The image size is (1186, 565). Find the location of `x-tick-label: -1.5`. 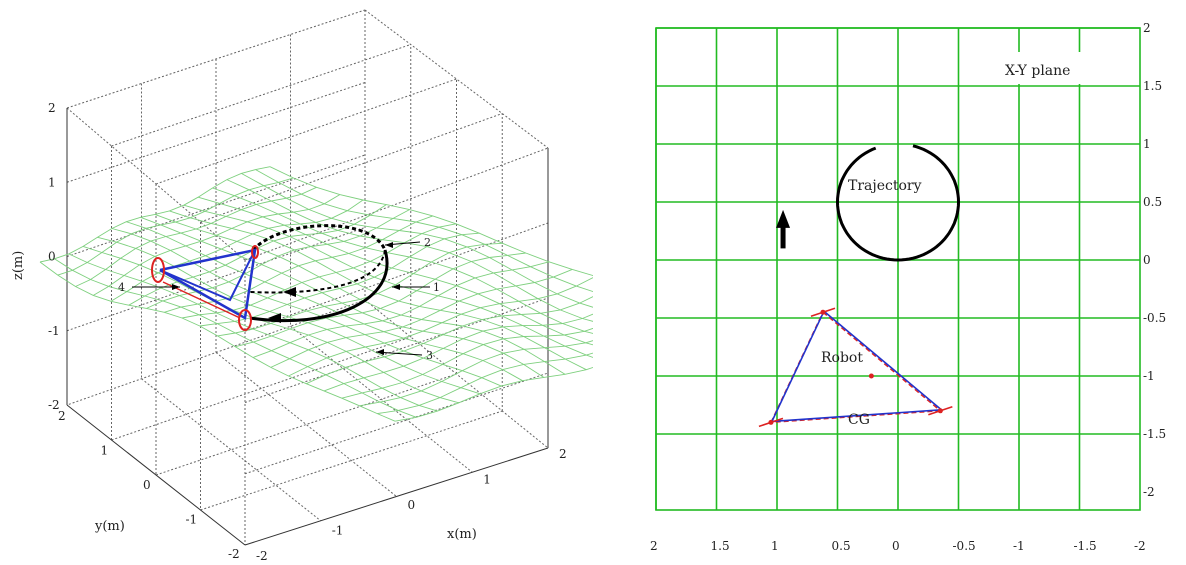

x-tick-label: -1.5 is located at coordinates (1085, 546).